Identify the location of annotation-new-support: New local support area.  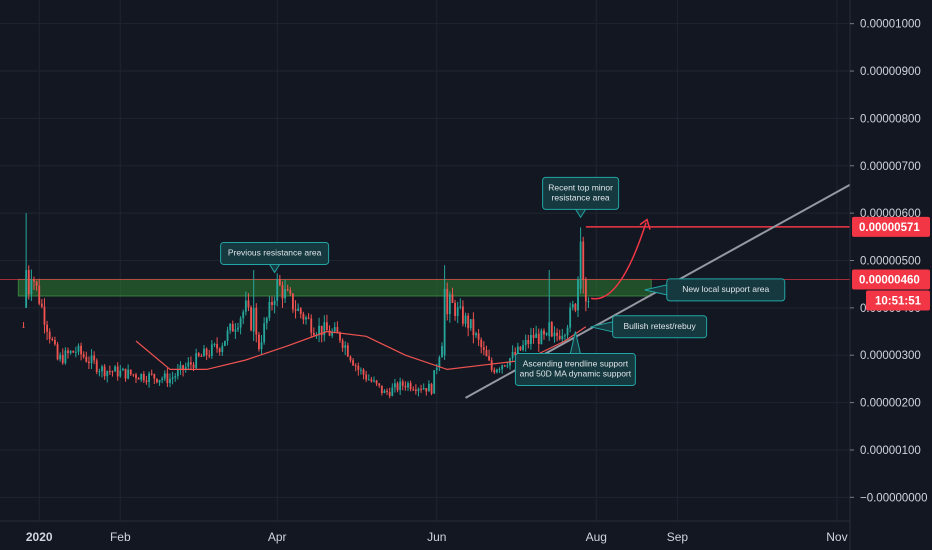
(715, 290).